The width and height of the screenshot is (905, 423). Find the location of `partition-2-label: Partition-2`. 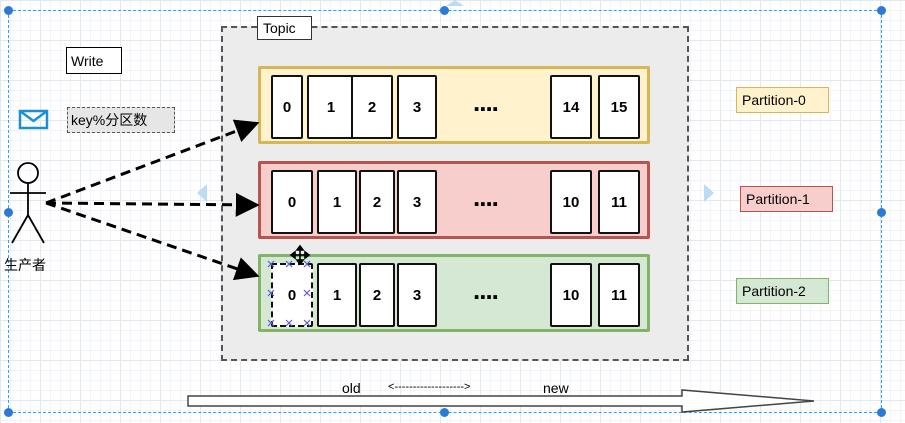

partition-2-label: Partition-2 is located at coordinates (782, 291).